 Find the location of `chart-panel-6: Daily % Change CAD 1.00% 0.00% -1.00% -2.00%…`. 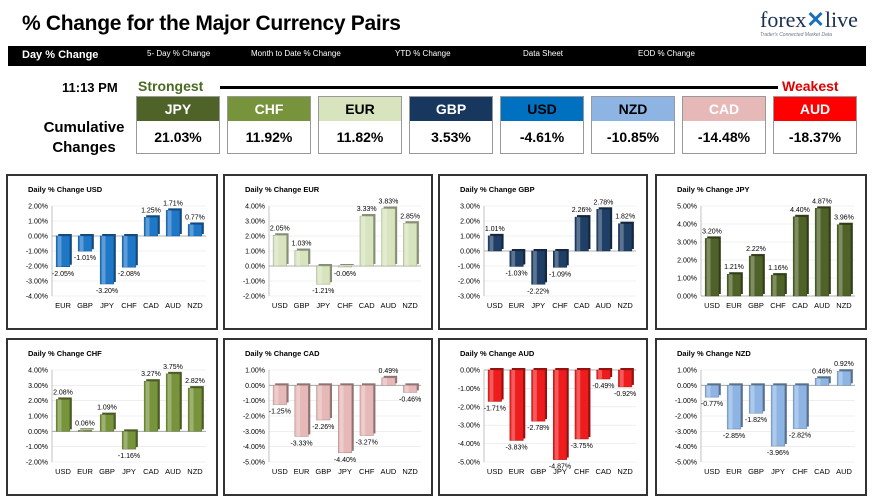

chart-panel-6: Daily % Change CAD 1.00% 0.00% -1.00% -2.00%… is located at coordinates (328, 417).